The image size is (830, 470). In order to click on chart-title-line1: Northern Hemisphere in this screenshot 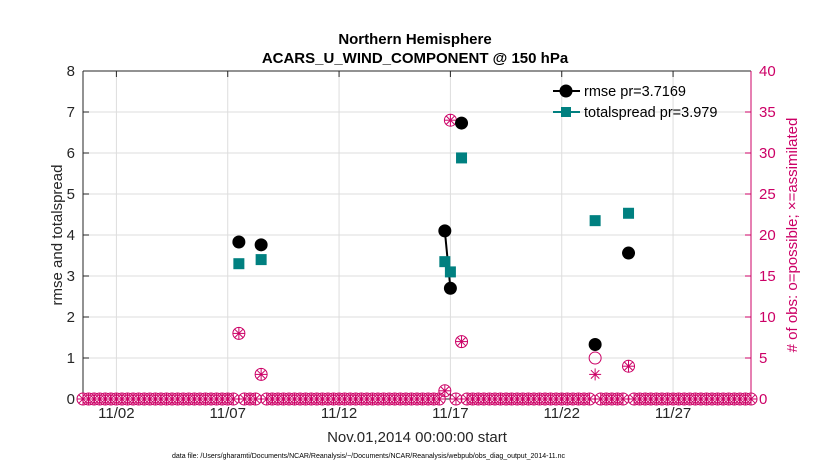, I will do `click(414, 39)`.